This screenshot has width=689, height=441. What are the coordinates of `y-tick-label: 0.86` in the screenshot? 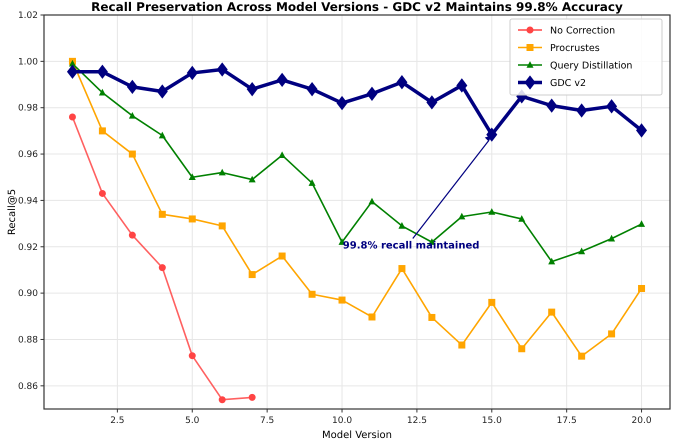 It's located at (28, 387).